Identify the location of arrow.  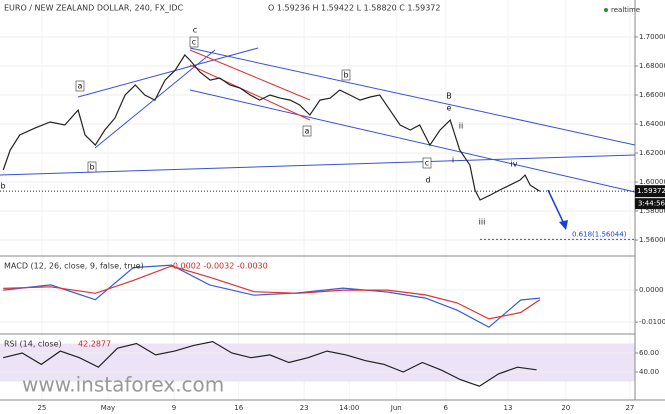
(556, 208).